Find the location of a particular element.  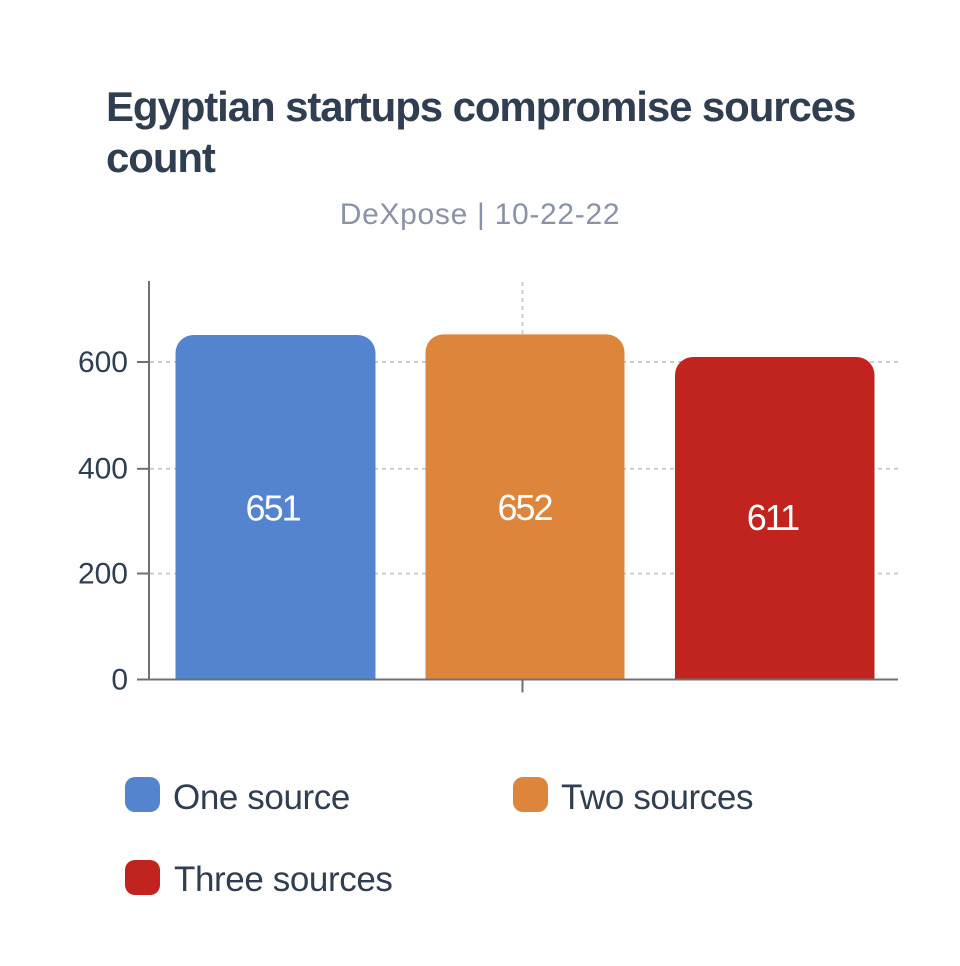

svg-text: 400 is located at coordinates (103, 469).